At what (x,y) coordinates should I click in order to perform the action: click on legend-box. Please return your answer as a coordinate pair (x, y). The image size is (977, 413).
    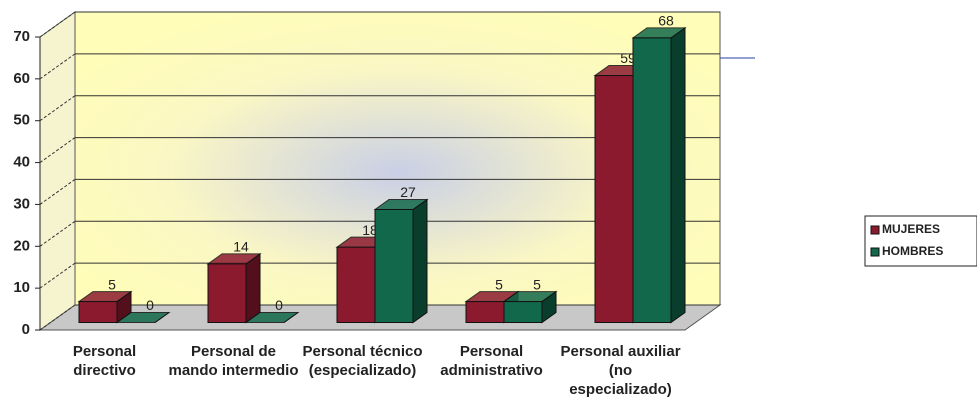
    Looking at the image, I should click on (920, 241).